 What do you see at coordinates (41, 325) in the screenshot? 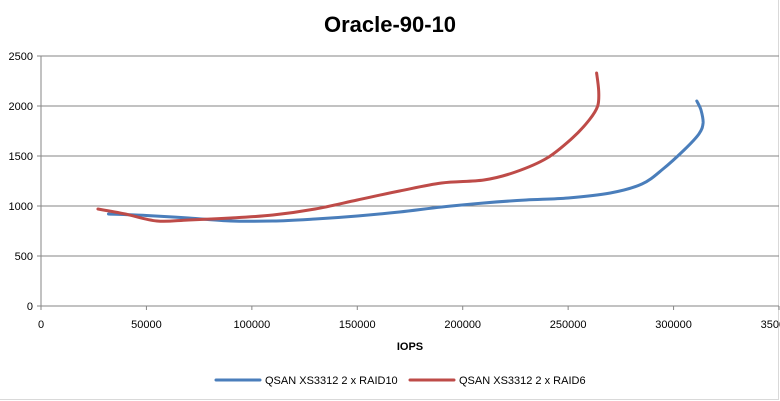
I see `x-tick-label: 0` at bounding box center [41, 325].